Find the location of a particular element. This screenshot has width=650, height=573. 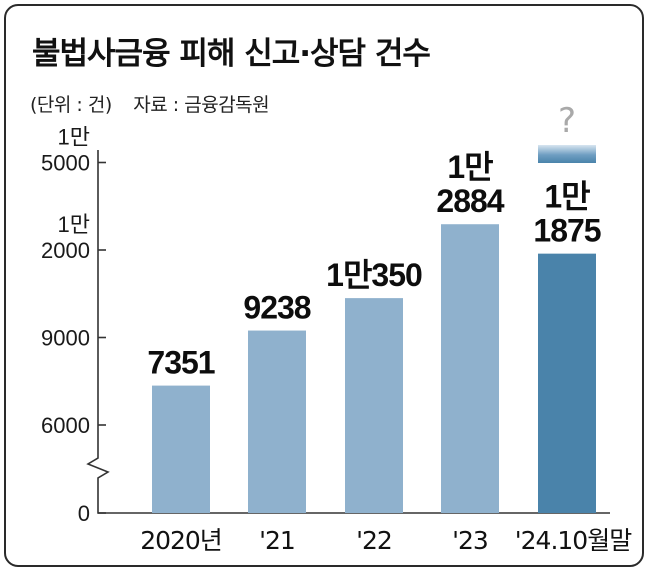

y-tick-label-4: 1만 5000 is located at coordinates (65, 150).